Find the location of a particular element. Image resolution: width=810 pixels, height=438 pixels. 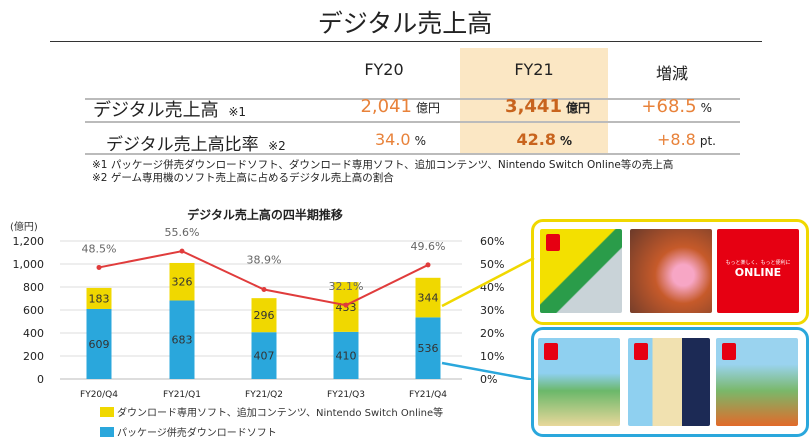

x-tick-label: FY20/Q4 is located at coordinates (99, 395).